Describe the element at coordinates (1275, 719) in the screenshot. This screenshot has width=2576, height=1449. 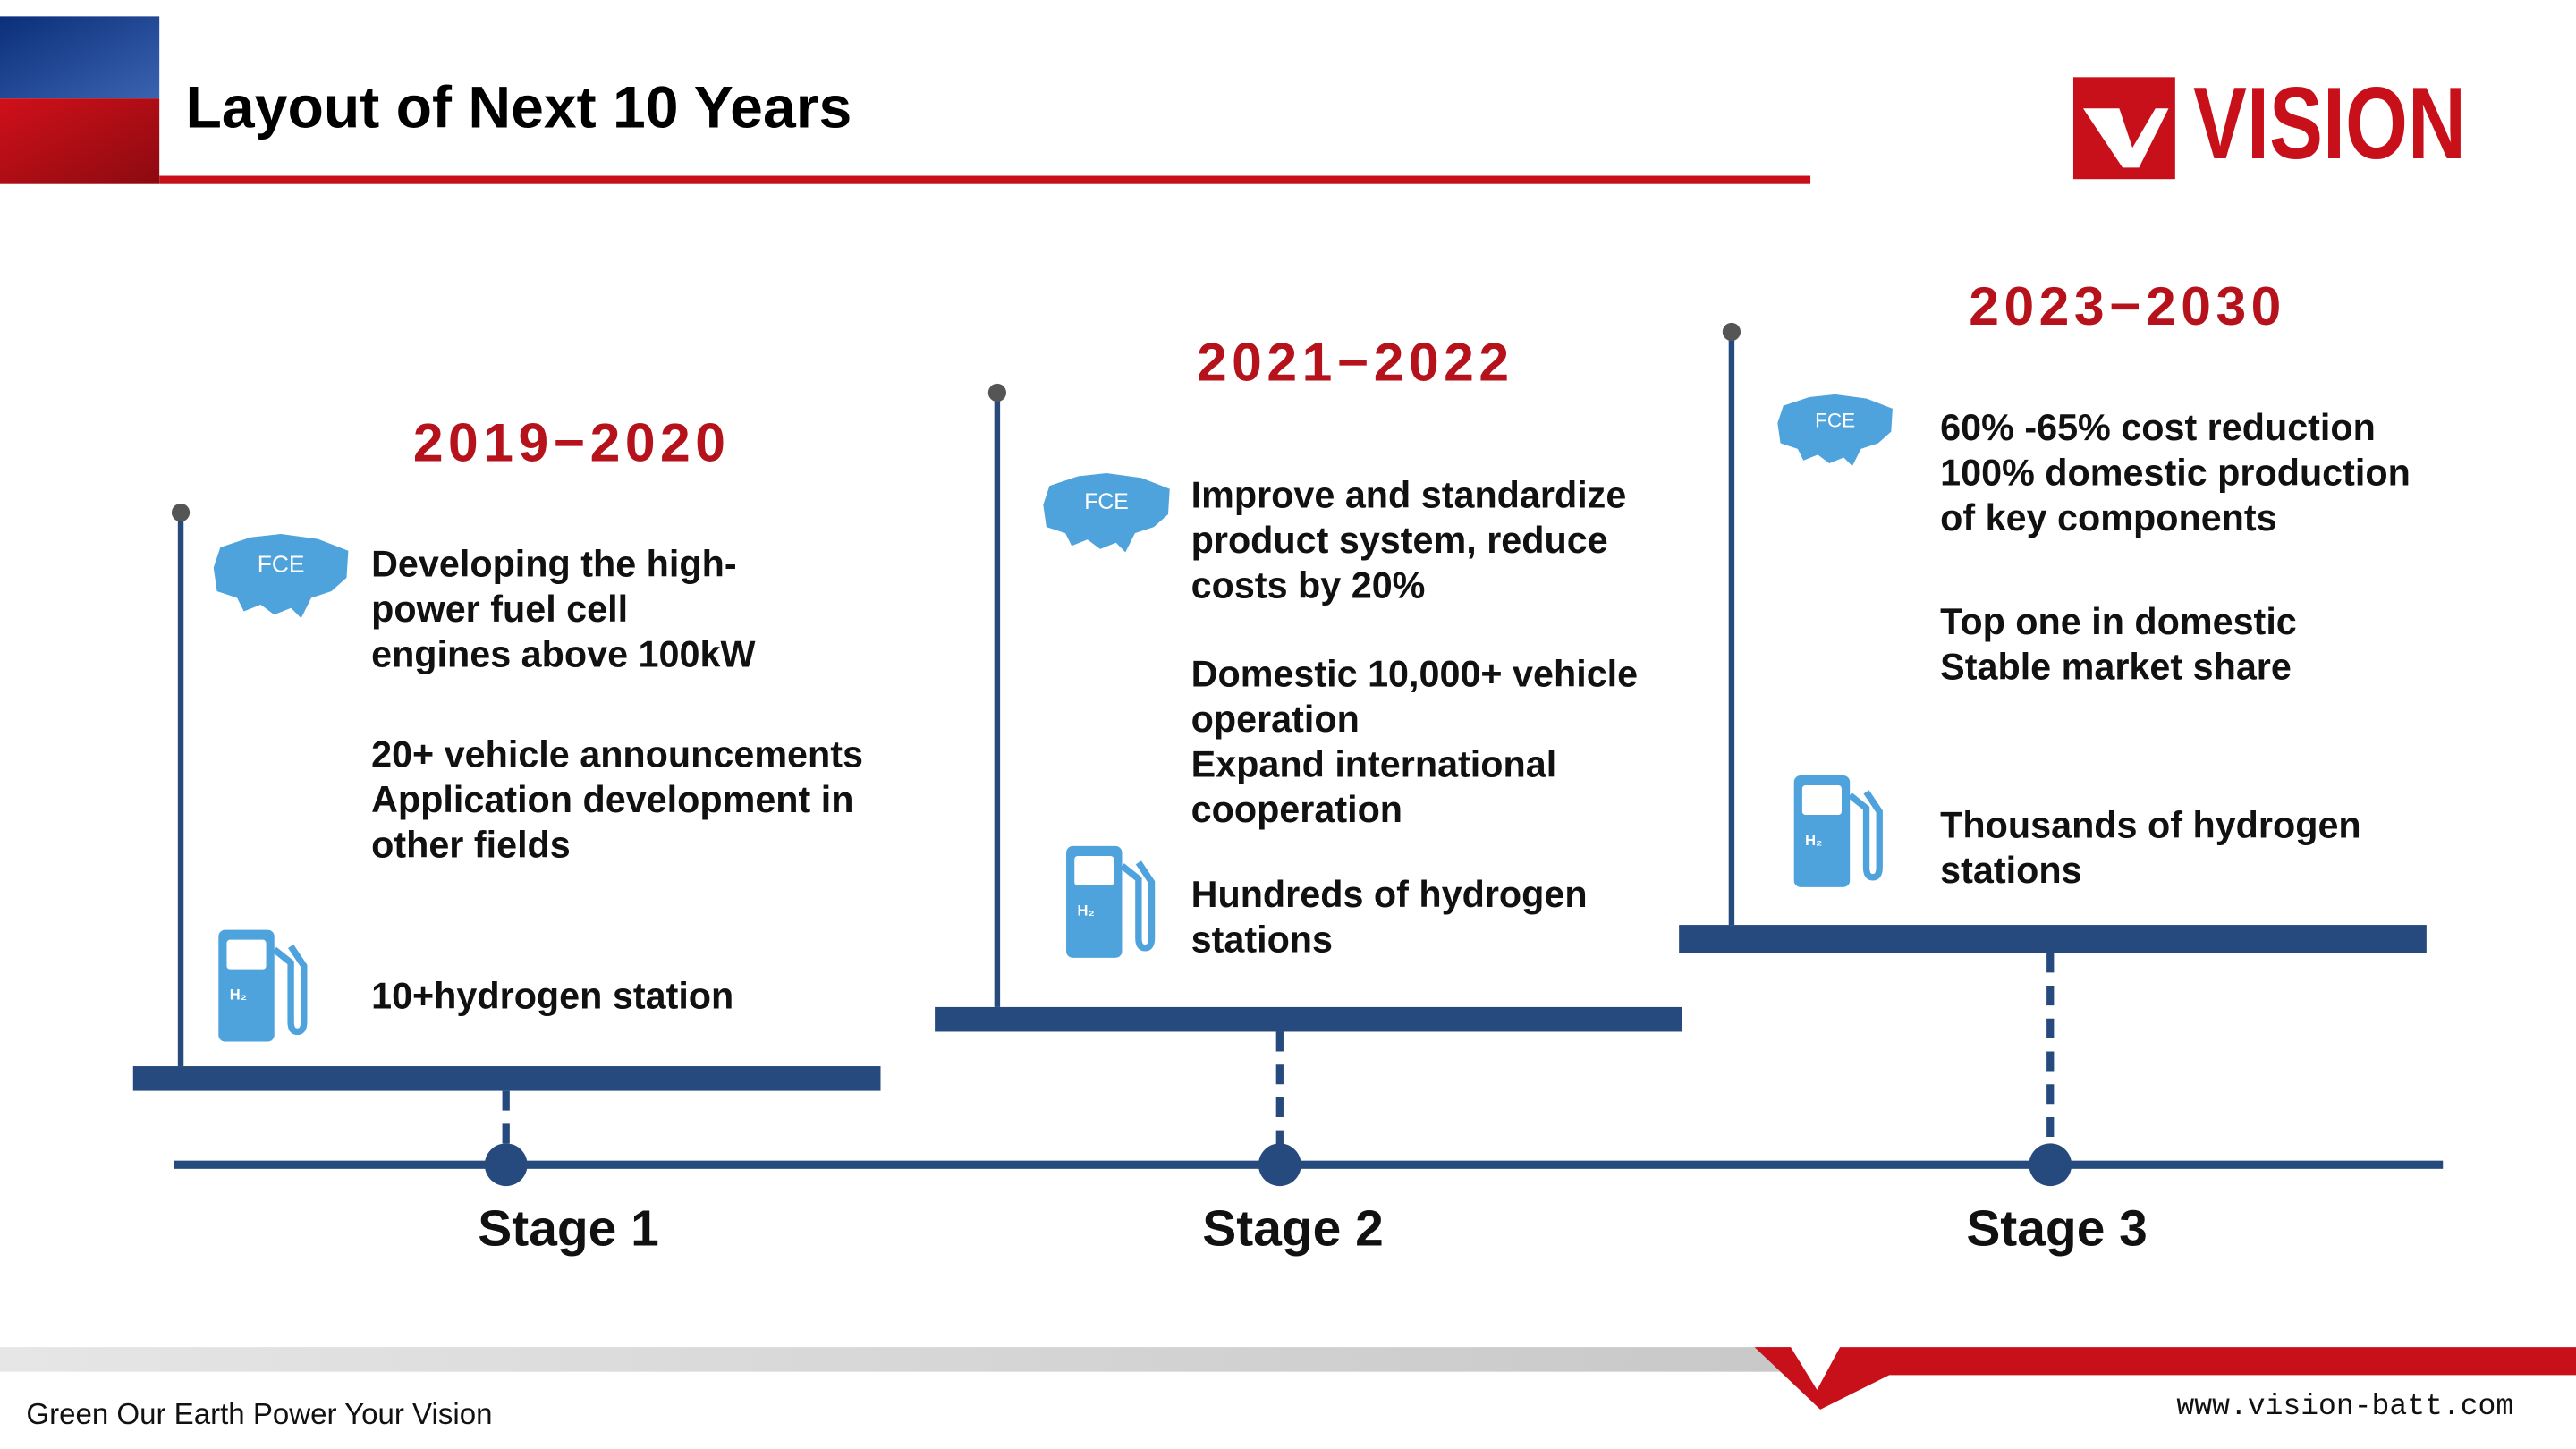
I see `milestone-line: operation` at that location.